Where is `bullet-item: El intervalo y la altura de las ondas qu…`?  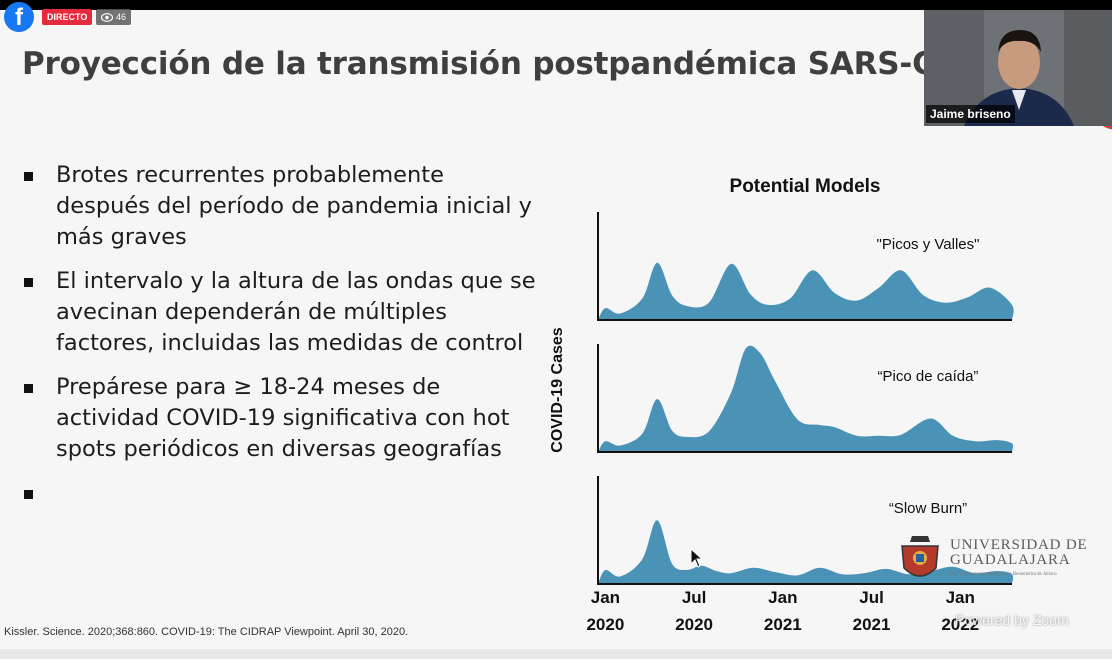
bullet-item: El intervalo y la altura de las ondas qu… is located at coordinates (280, 312).